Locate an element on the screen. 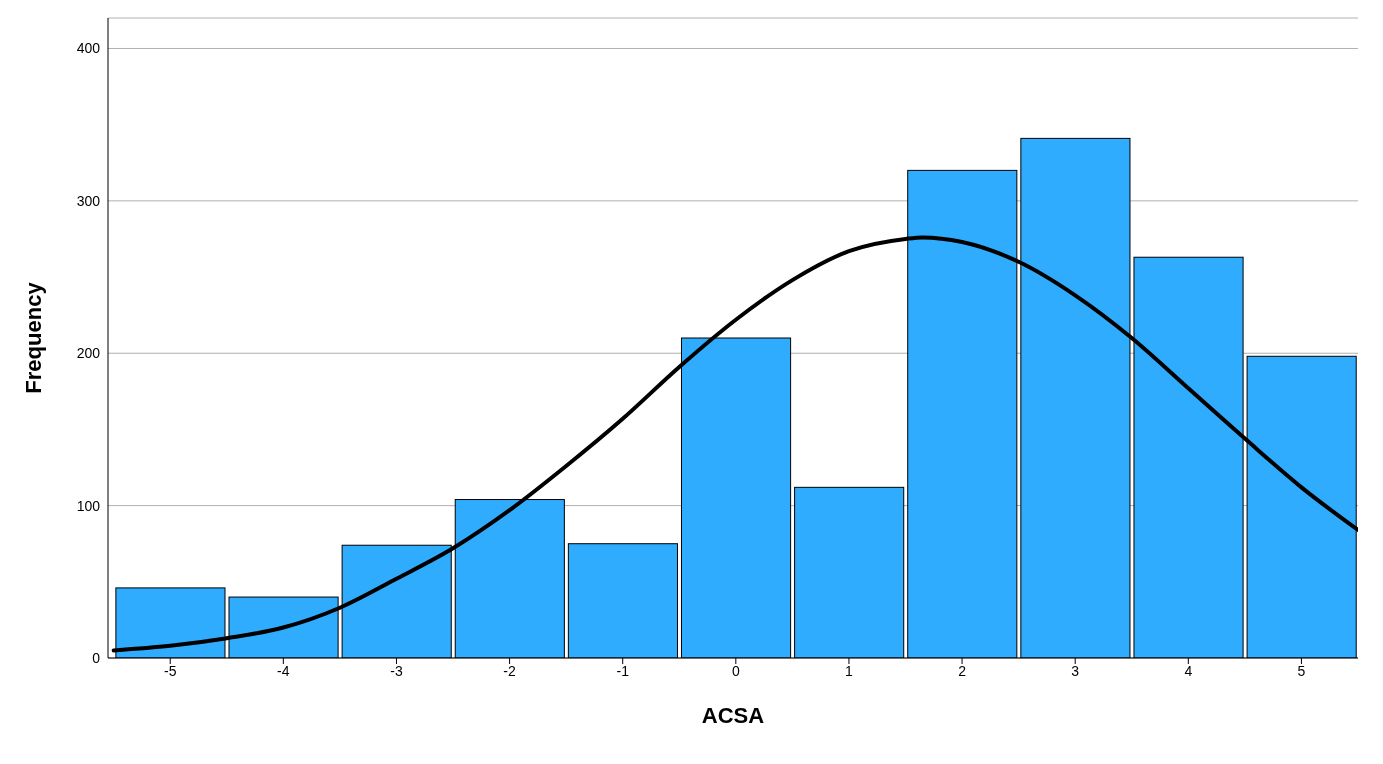 The width and height of the screenshot is (1383, 764). x-axis-title: ACSA is located at coordinates (733, 715).